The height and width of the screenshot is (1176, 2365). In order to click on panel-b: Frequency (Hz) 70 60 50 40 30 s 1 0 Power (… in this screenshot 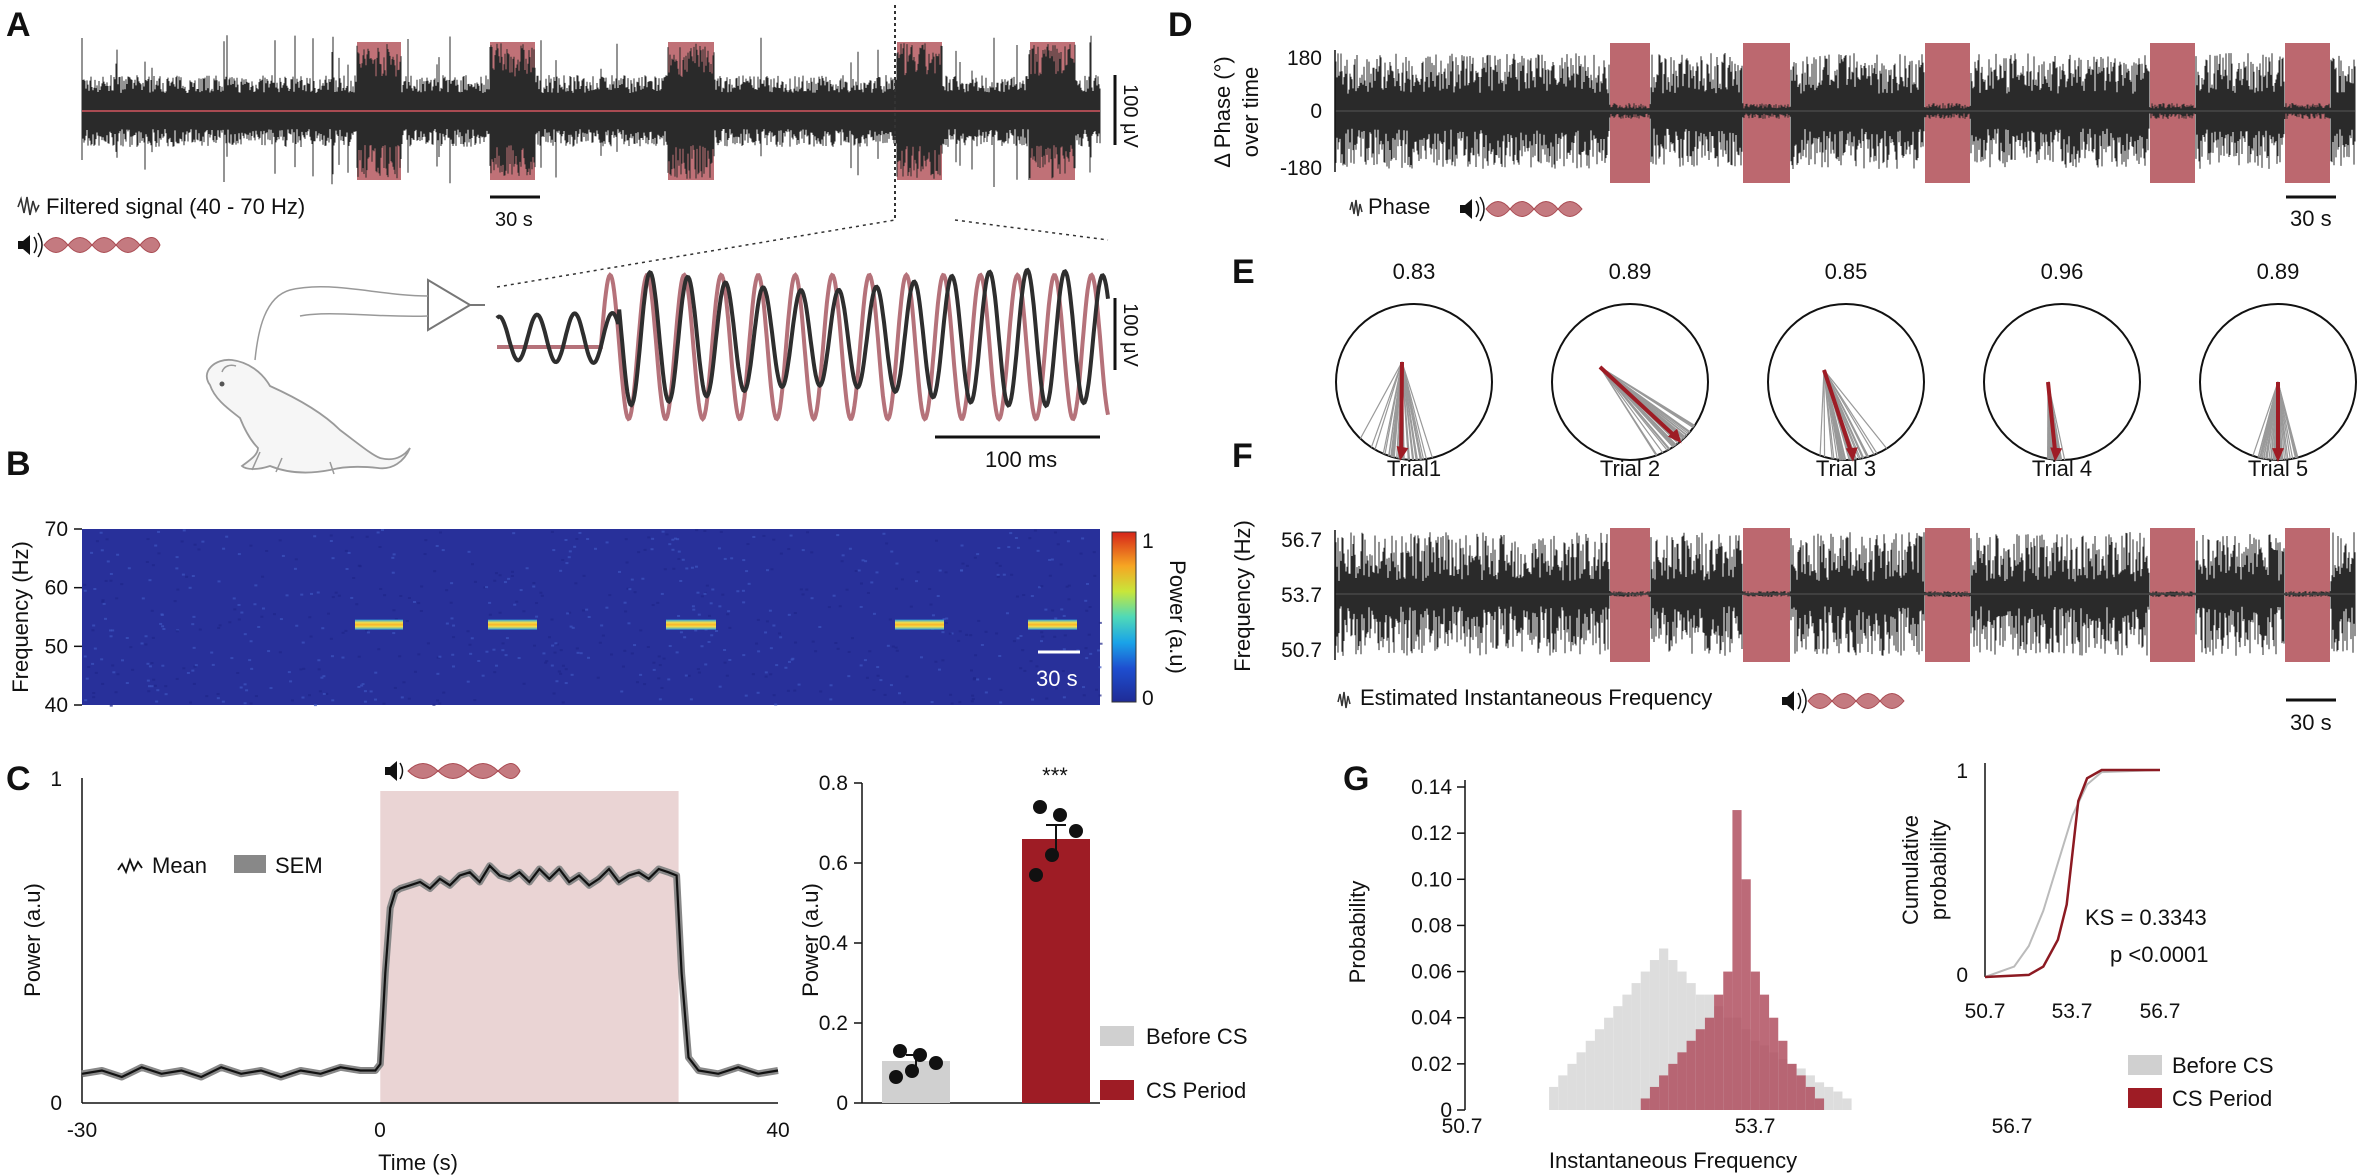, I will do `click(599, 617)`.